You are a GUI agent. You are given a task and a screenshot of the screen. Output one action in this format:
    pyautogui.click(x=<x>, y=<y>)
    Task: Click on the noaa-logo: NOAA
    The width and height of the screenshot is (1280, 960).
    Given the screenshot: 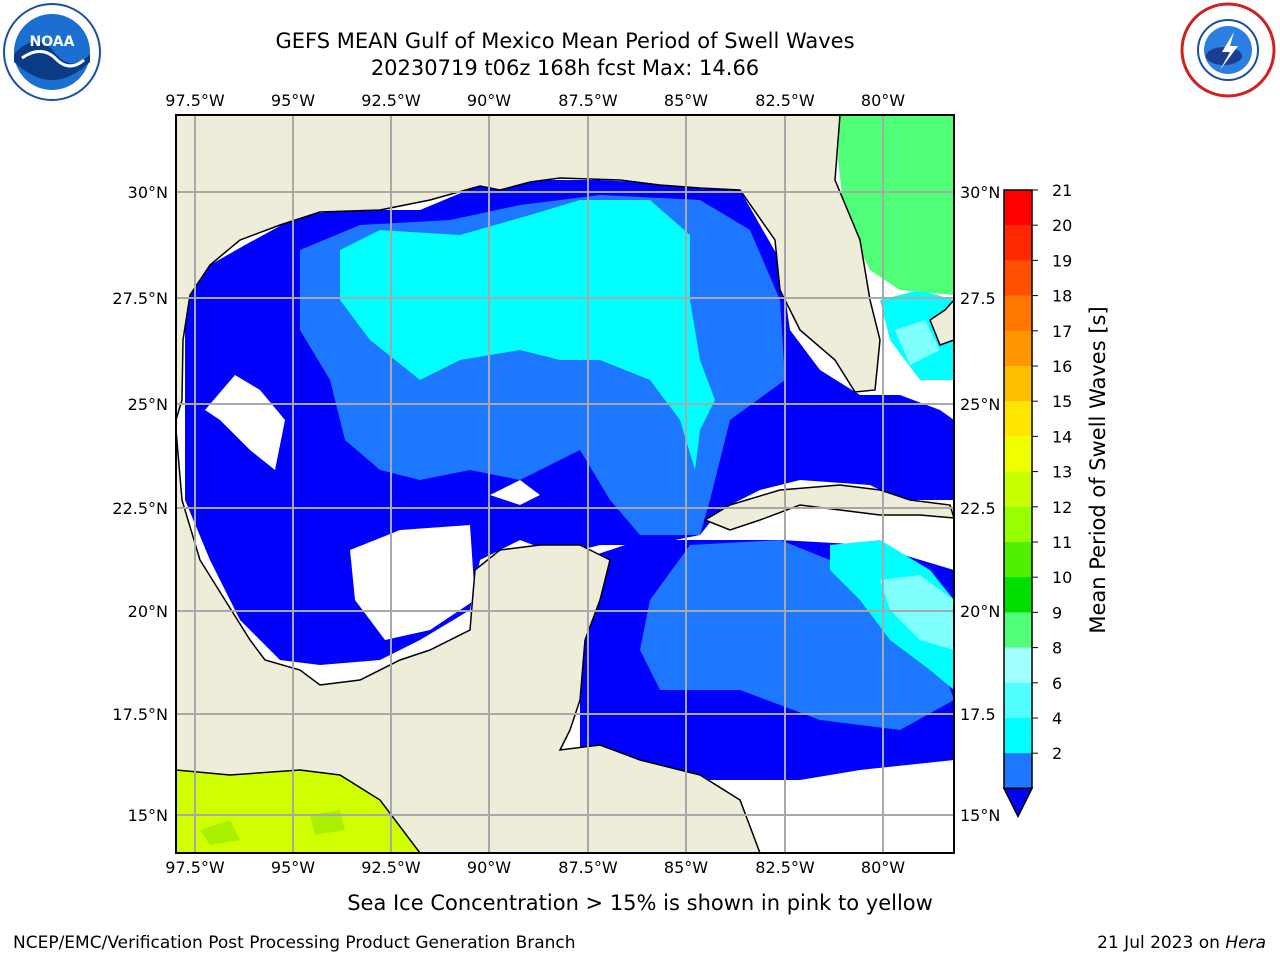 What is the action you would take?
    pyautogui.click(x=52, y=52)
    